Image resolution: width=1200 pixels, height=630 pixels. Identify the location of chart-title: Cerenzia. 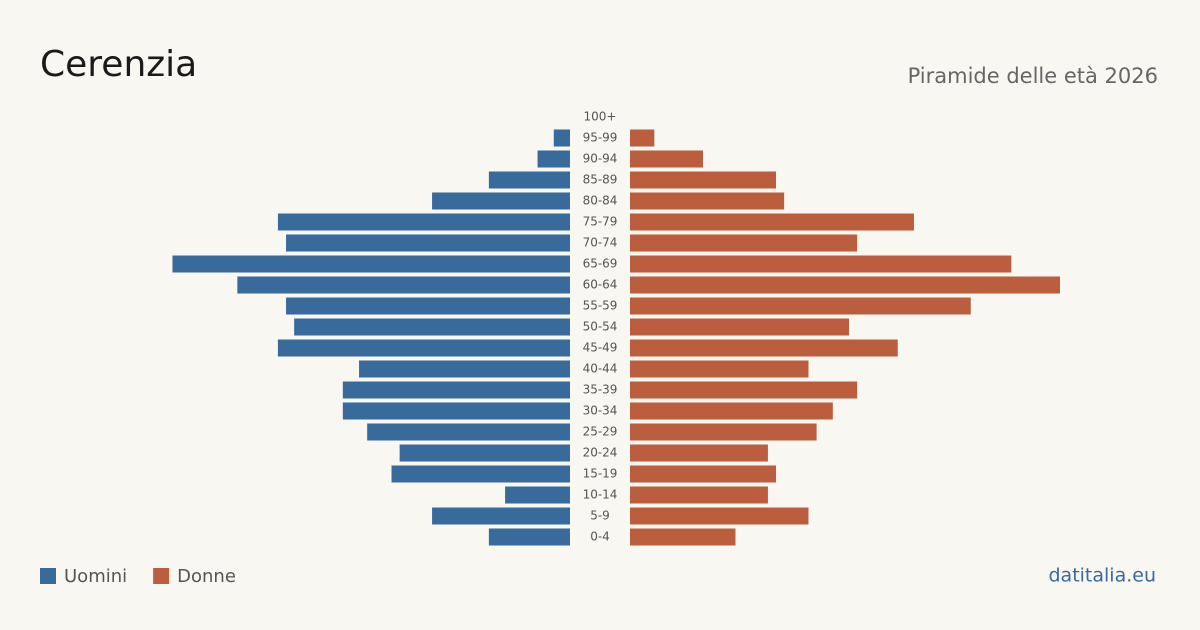
(118, 64).